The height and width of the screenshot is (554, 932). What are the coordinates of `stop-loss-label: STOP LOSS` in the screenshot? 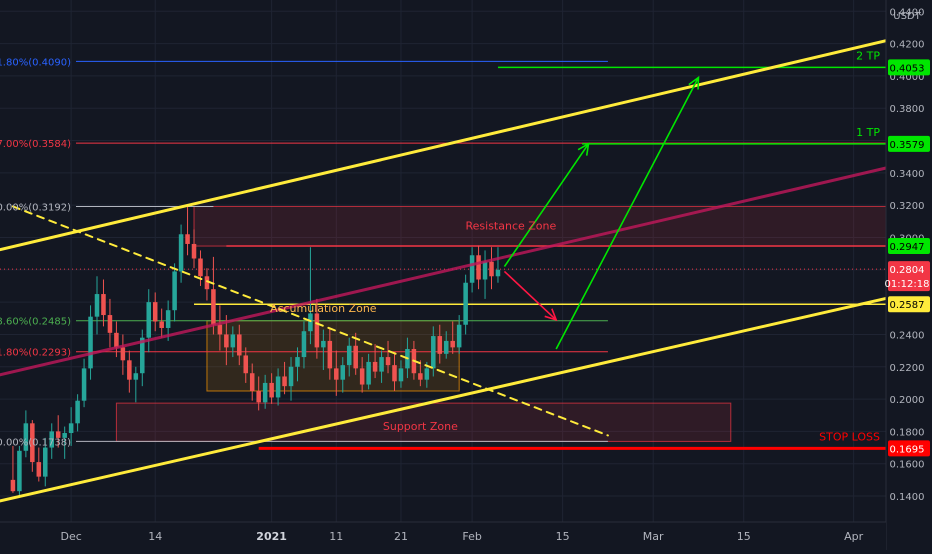 It's located at (849, 436).